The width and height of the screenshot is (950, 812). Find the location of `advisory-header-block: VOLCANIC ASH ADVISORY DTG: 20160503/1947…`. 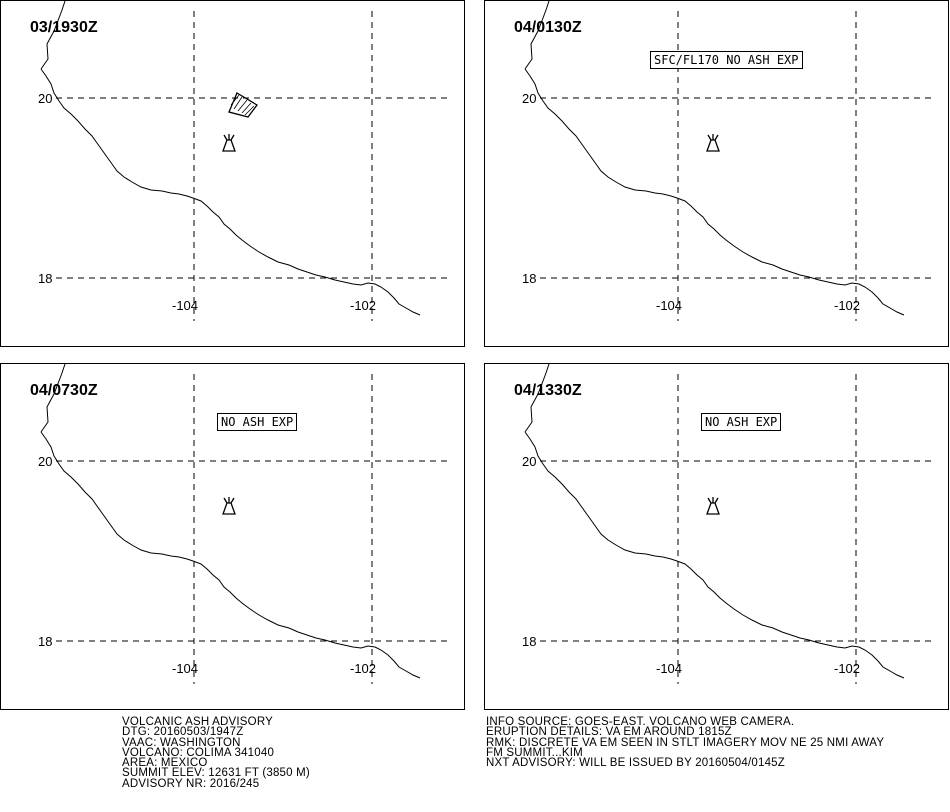

advisory-header-block: VOLCANIC ASH ADVISORY DTG: 20160503/1947… is located at coordinates (216, 753).